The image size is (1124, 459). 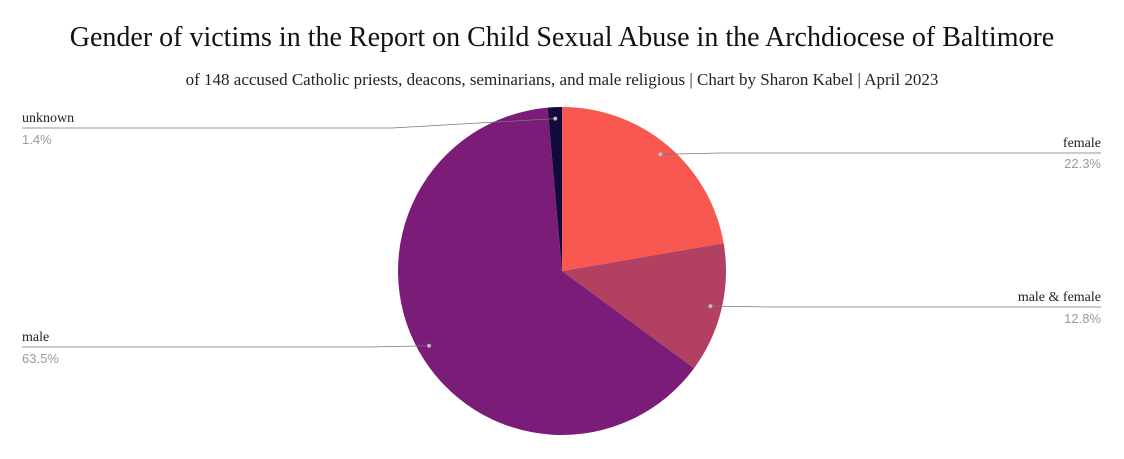 I want to click on leader-dot-male, so click(x=429, y=345).